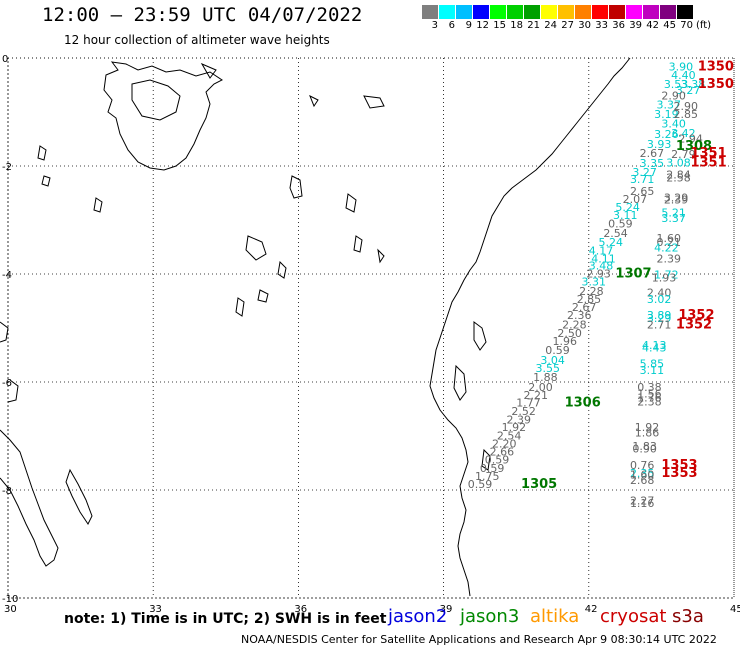 The width and height of the screenshot is (740, 650). What do you see at coordinates (514, 427) in the screenshot?
I see `wave-height-label: 1.92` at bounding box center [514, 427].